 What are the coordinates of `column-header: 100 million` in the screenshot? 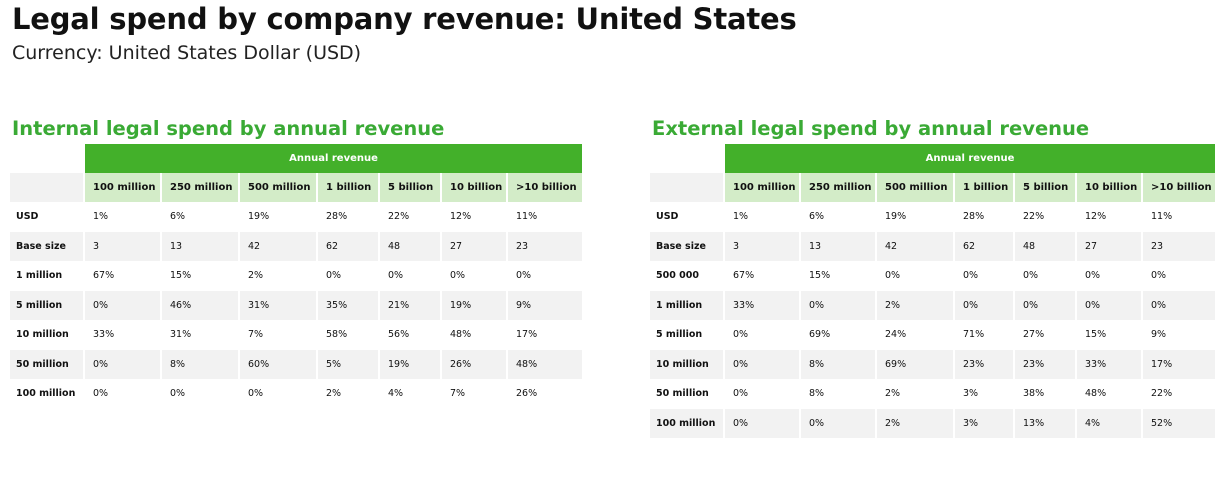 It's located at (122, 187).